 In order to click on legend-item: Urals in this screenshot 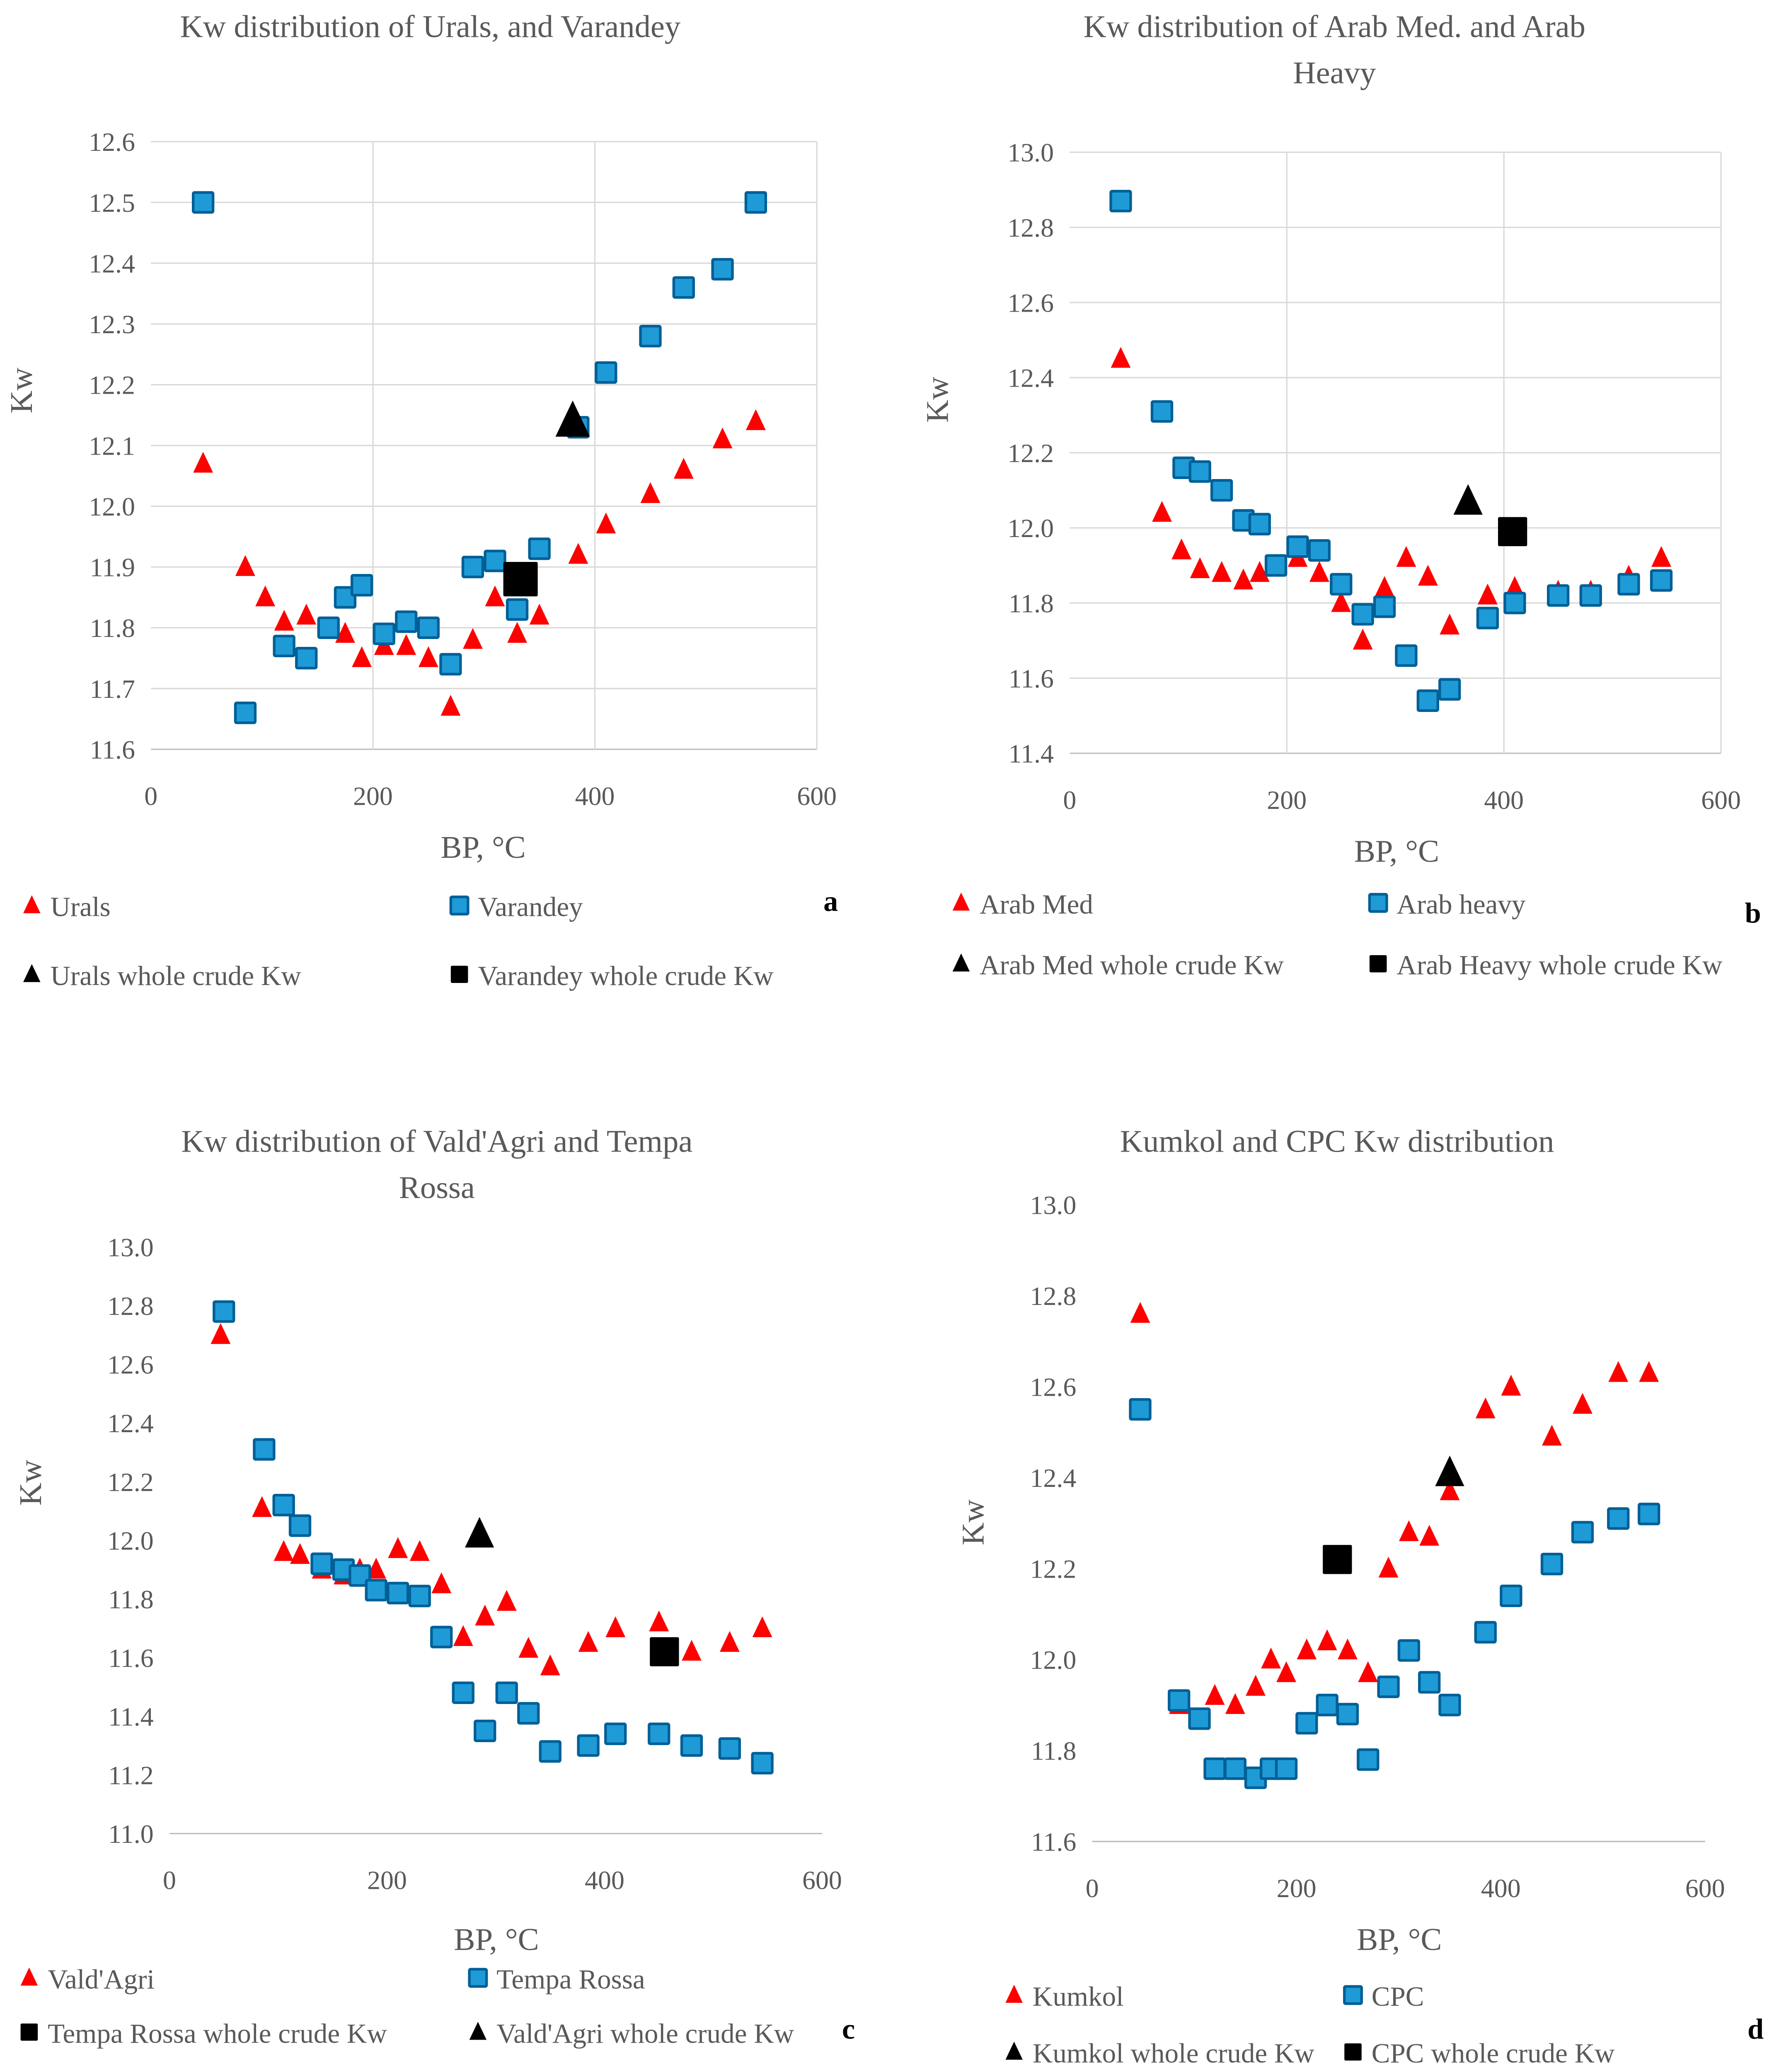, I will do `click(67, 906)`.